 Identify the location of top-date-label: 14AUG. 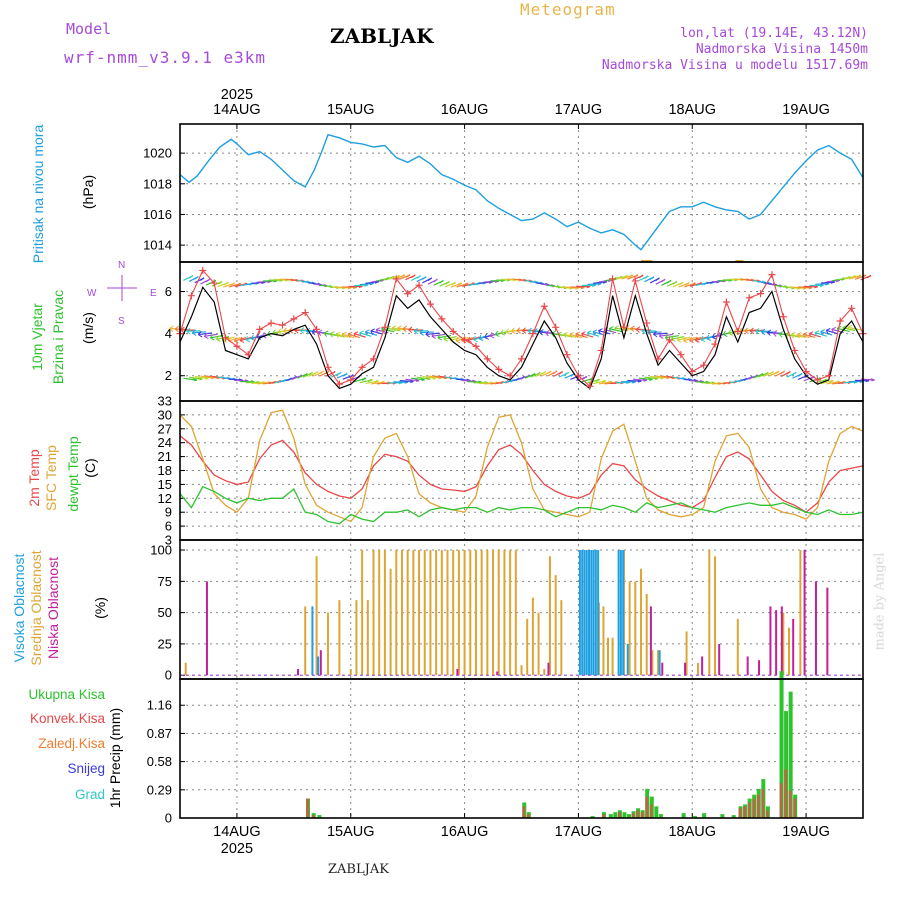
(237, 110).